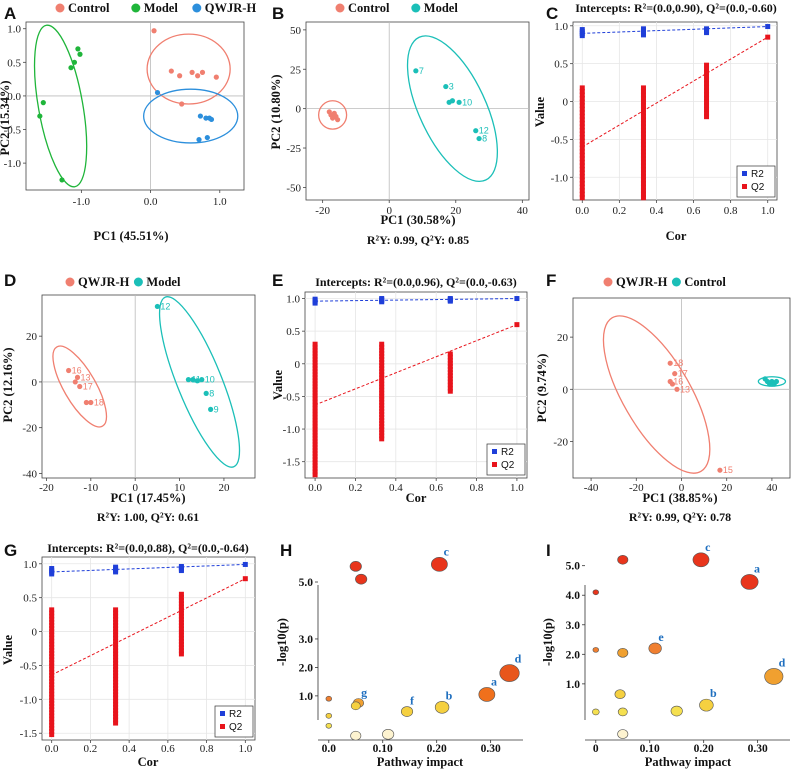 The image size is (803, 774). I want to click on x-tick-label: 0.8, so click(477, 488).